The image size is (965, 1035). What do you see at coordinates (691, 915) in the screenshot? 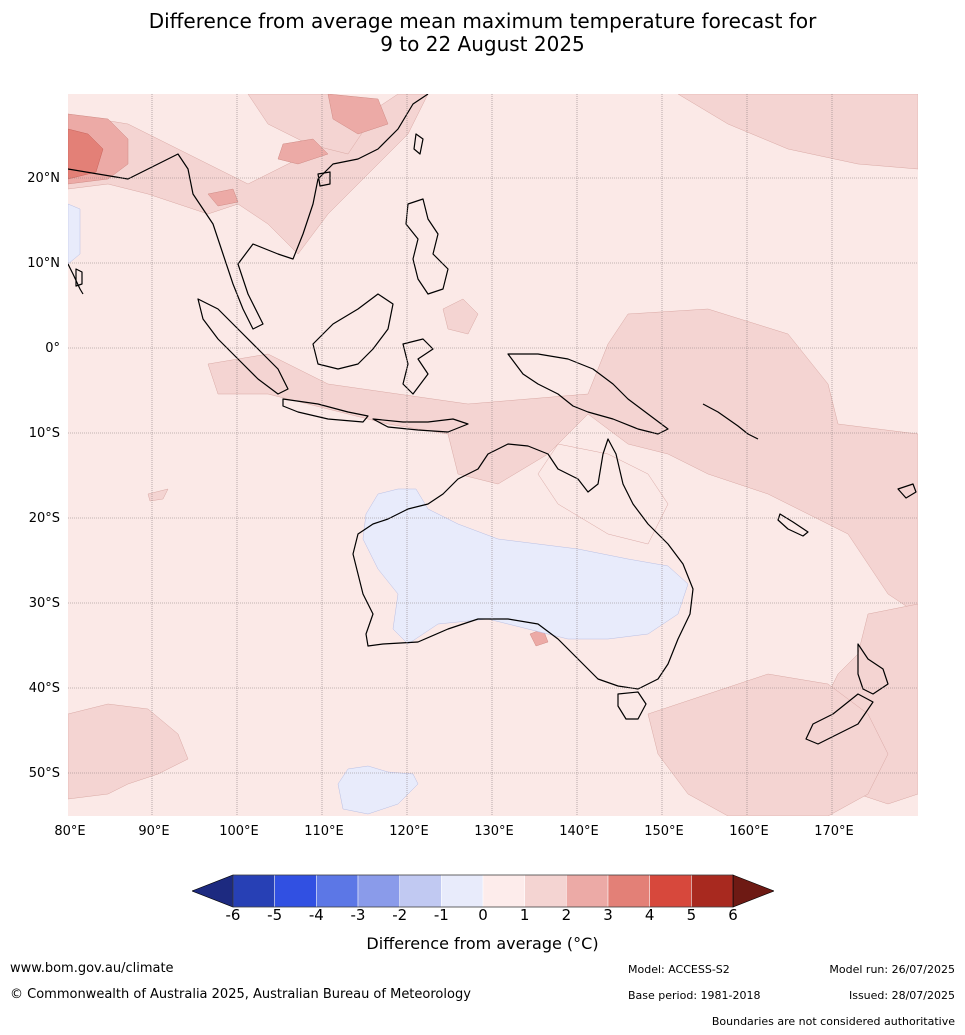
I see `colorbar-tick-label: 5` at bounding box center [691, 915].